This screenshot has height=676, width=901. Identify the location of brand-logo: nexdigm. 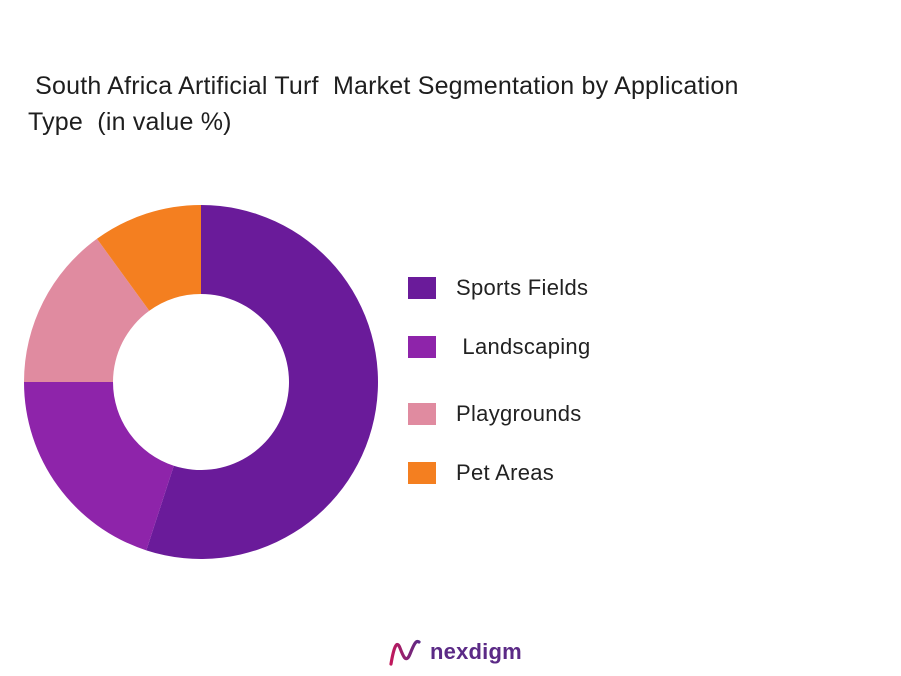
(455, 652).